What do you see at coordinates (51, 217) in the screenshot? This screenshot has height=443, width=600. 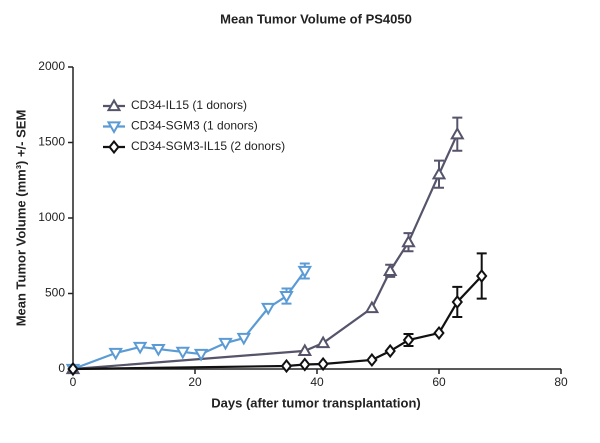 I see `y-tick-label: 1000` at bounding box center [51, 217].